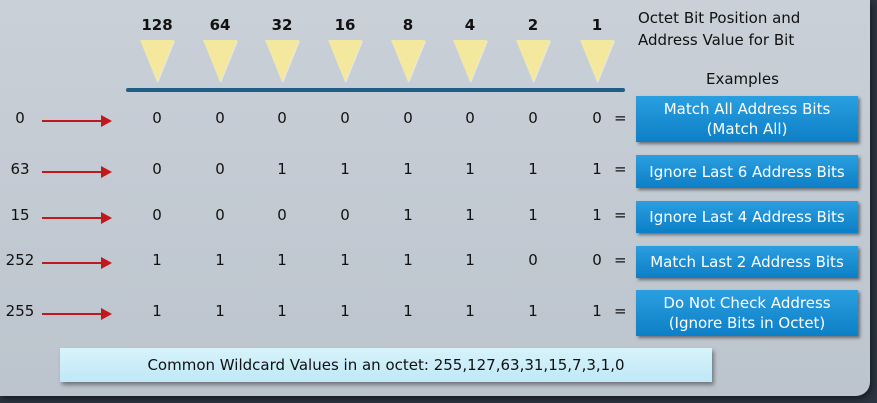 This screenshot has height=403, width=877. I want to click on decimal-value: 63, so click(20, 169).